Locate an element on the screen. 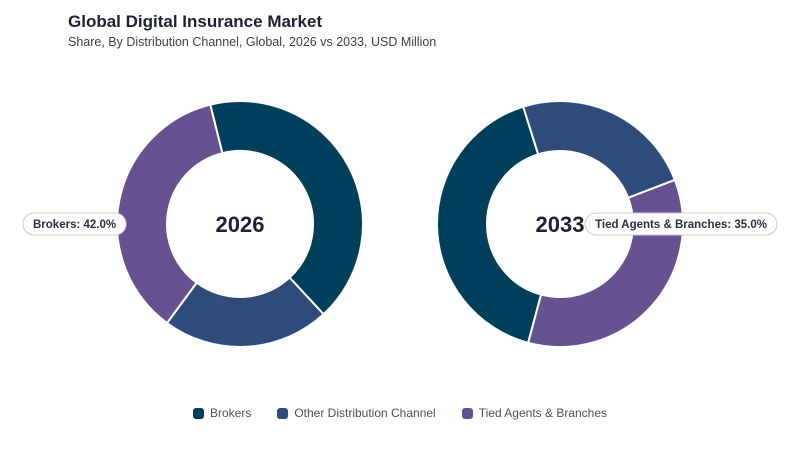 This screenshot has height=450, width=800. legend-item-tied-agents-branches: Tied Agents & Branches is located at coordinates (534, 413).